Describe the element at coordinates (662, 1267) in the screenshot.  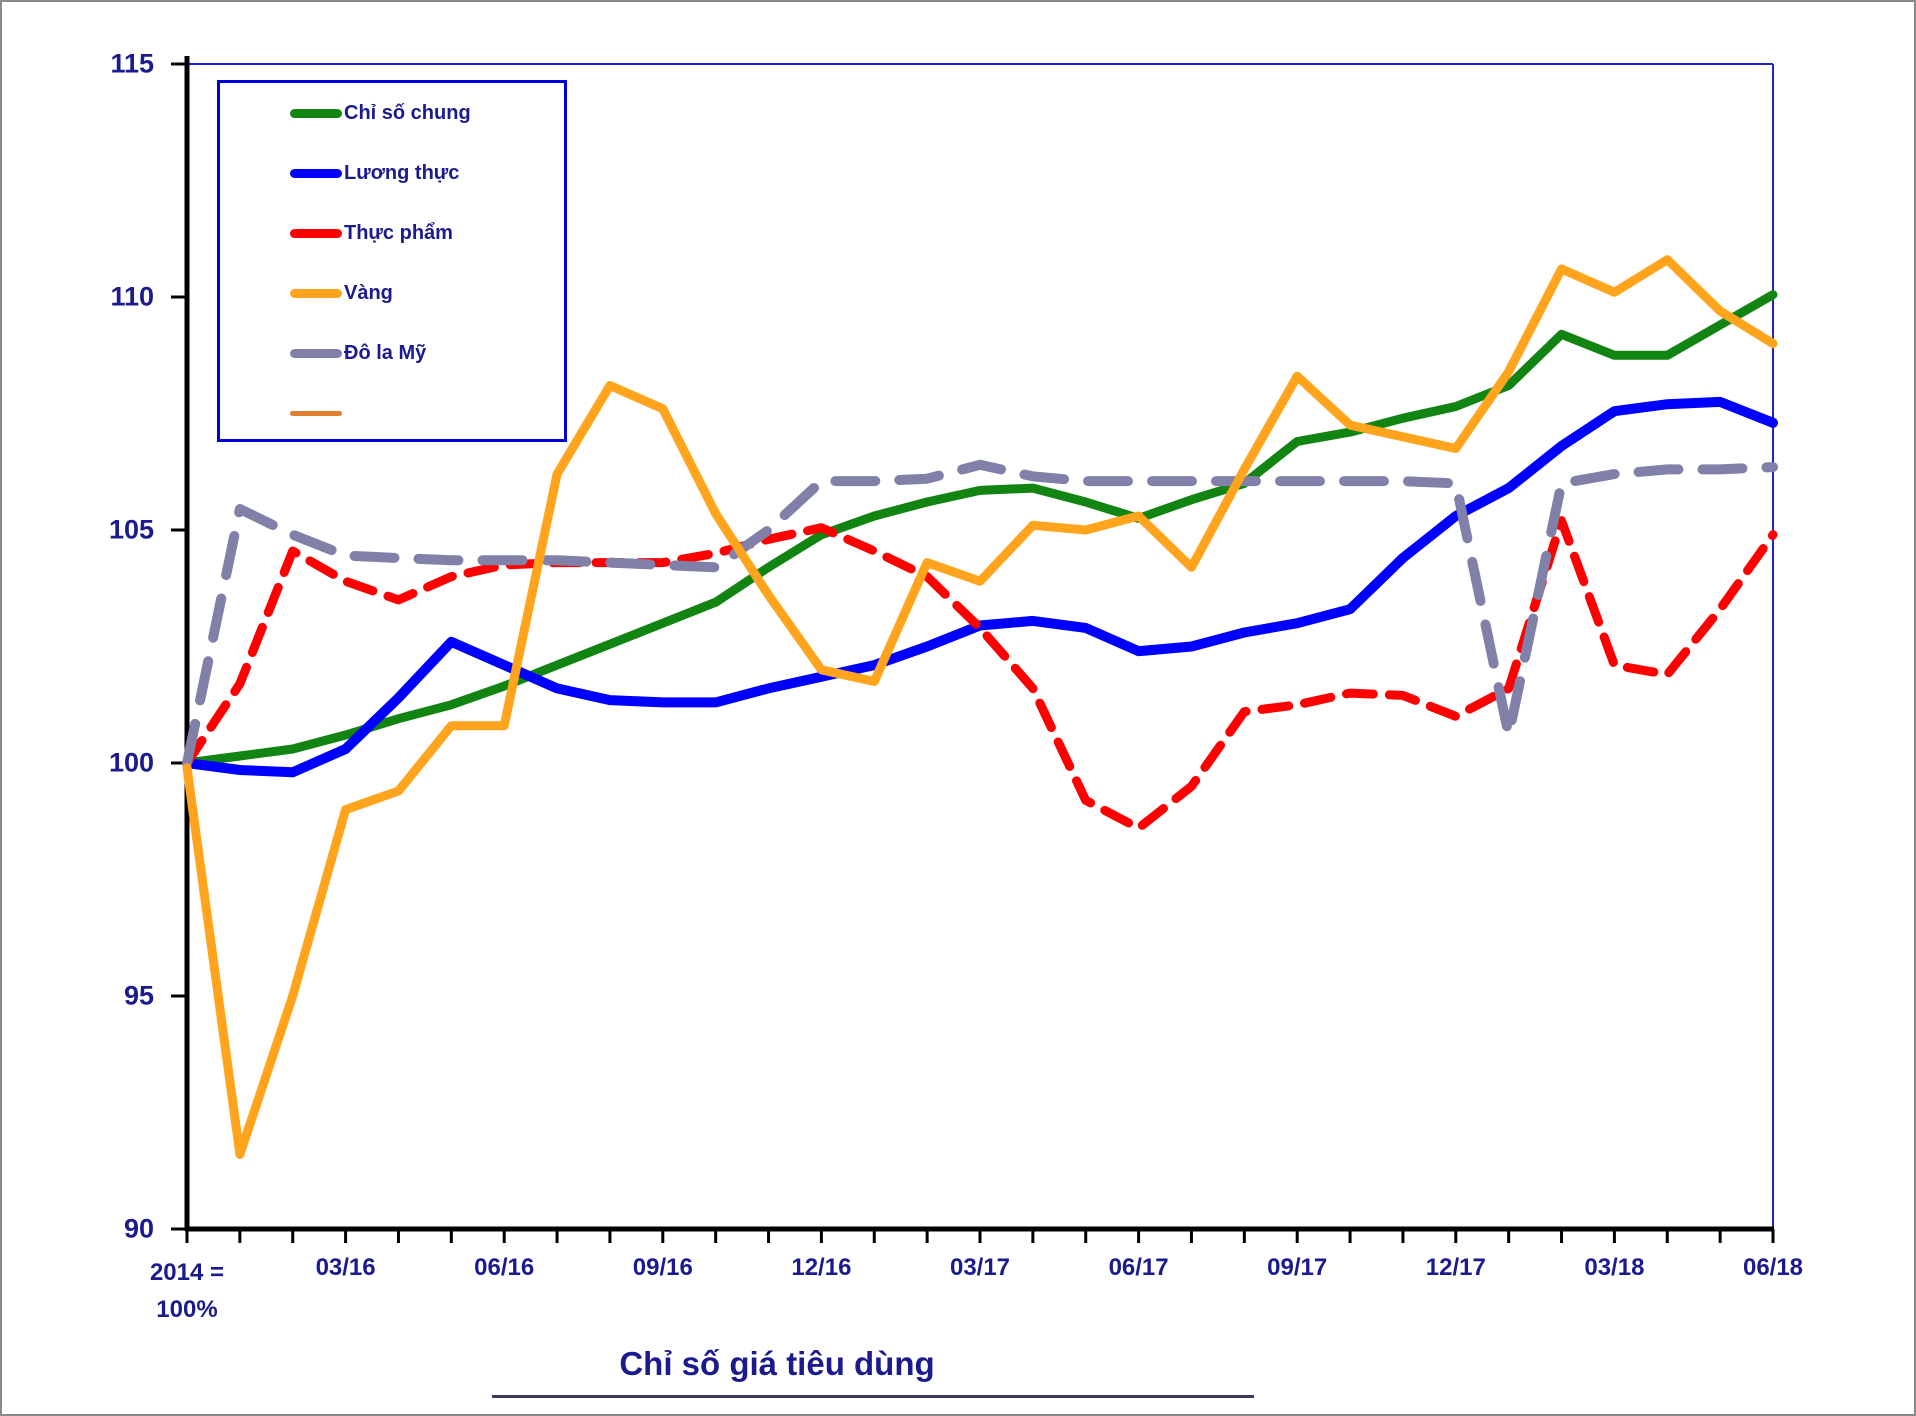
I see `x-axis-label-09-16: 09/16` at that location.